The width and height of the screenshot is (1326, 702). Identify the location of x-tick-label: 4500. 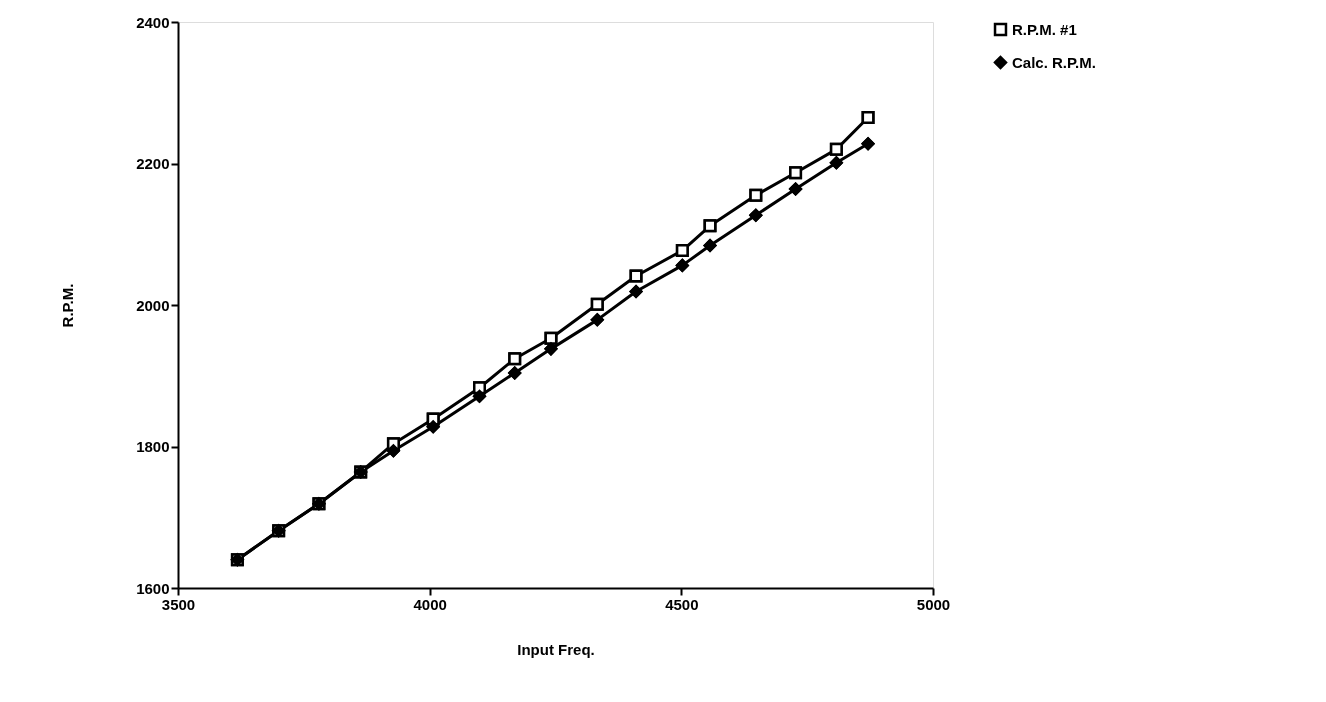
(682, 604).